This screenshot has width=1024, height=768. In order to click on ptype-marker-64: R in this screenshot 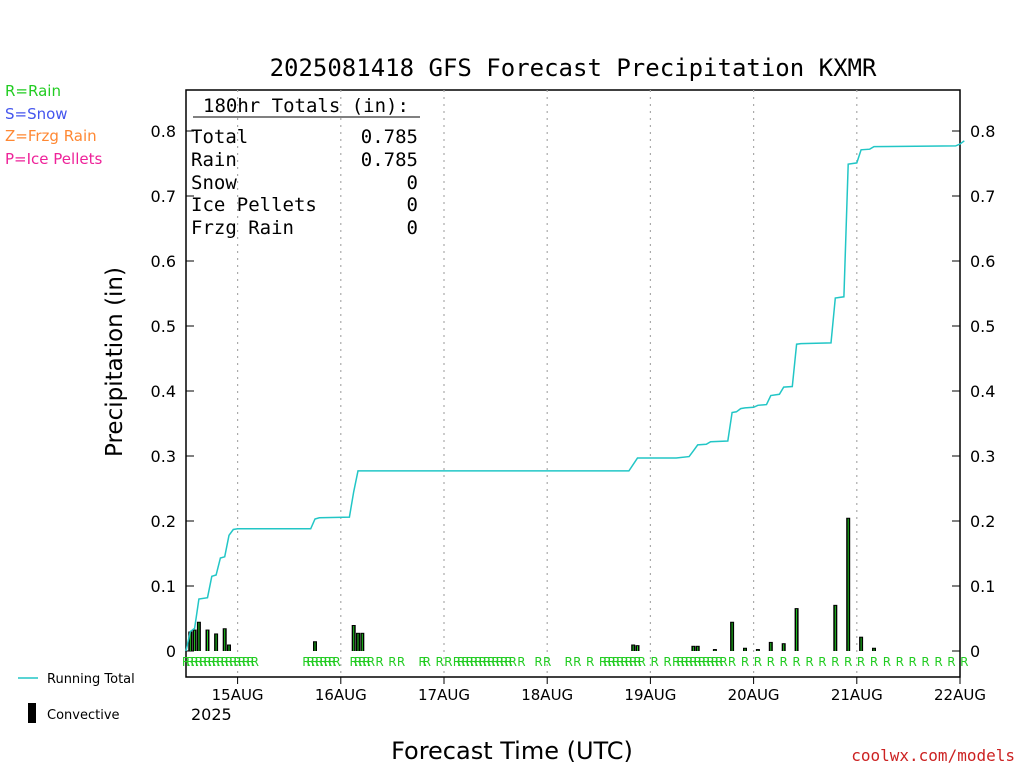, I will do `click(633, 662)`.